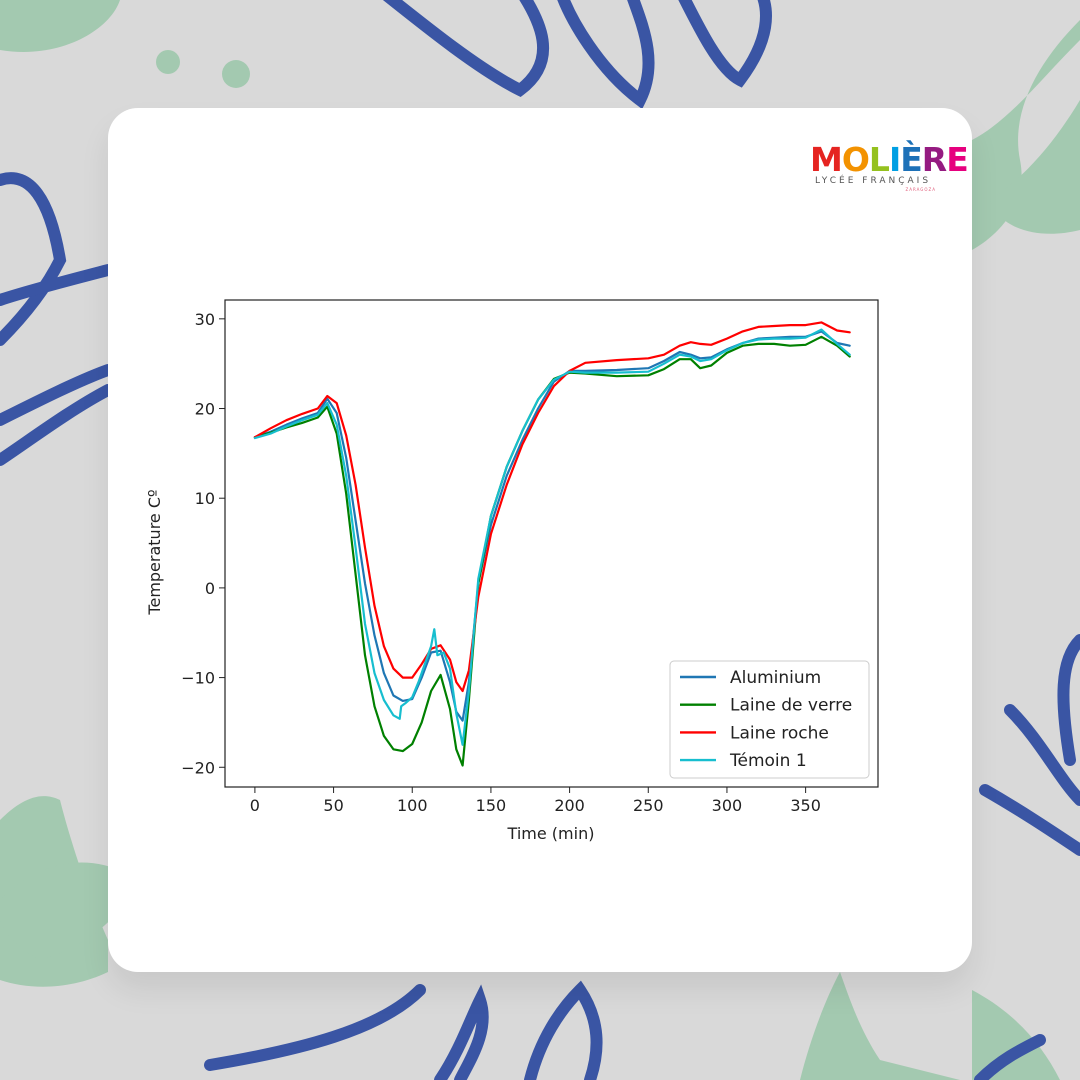 The width and height of the screenshot is (1080, 1080). Describe the element at coordinates (412, 805) in the screenshot. I see `x-tick-label: 100` at that location.